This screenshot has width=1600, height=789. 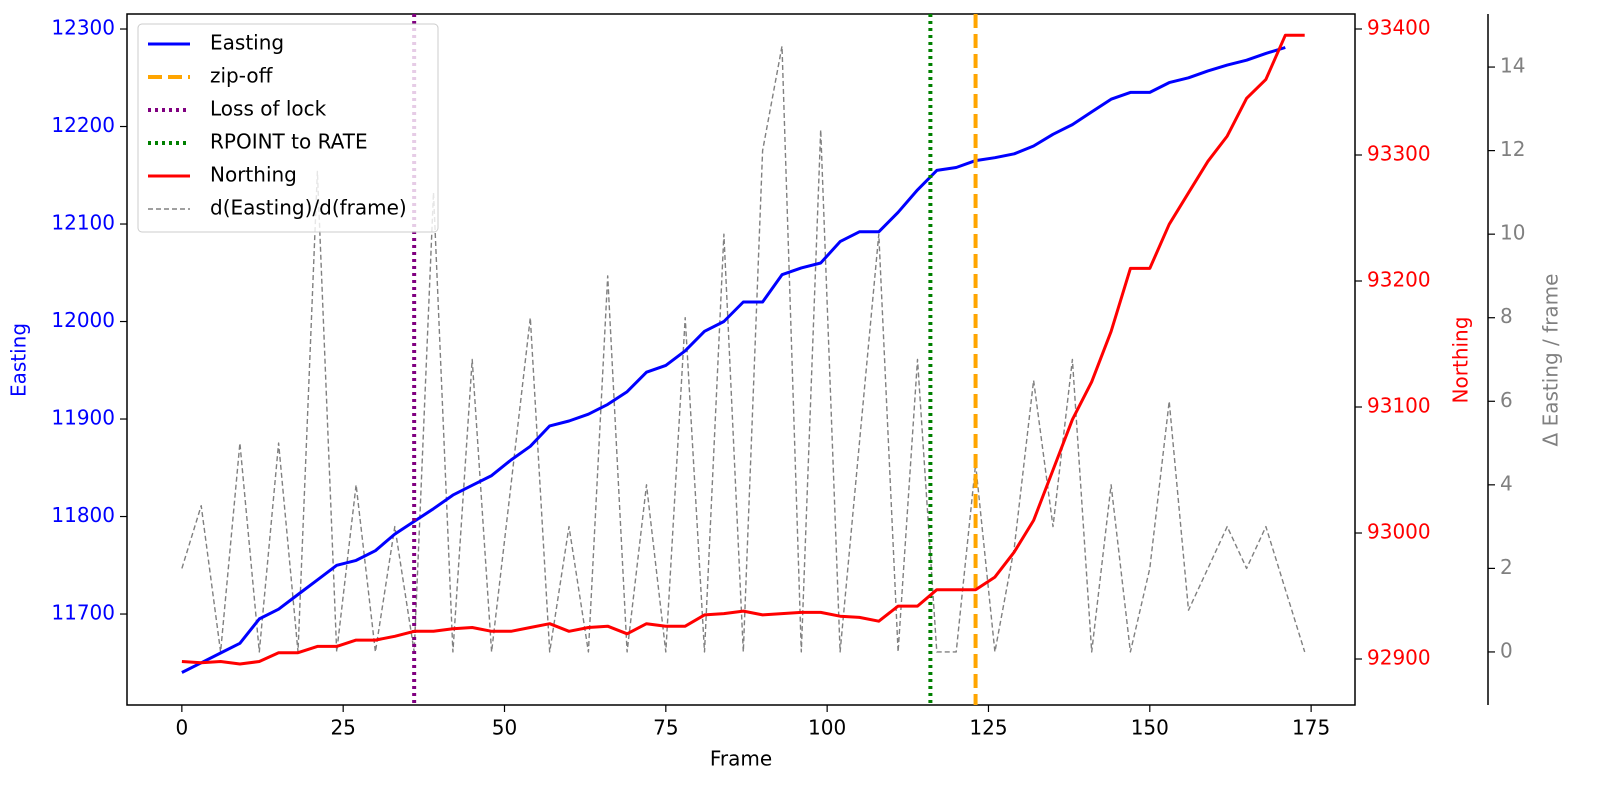 I want to click on y3-axis-label: Δ Easting / frame, so click(x=1551, y=360).